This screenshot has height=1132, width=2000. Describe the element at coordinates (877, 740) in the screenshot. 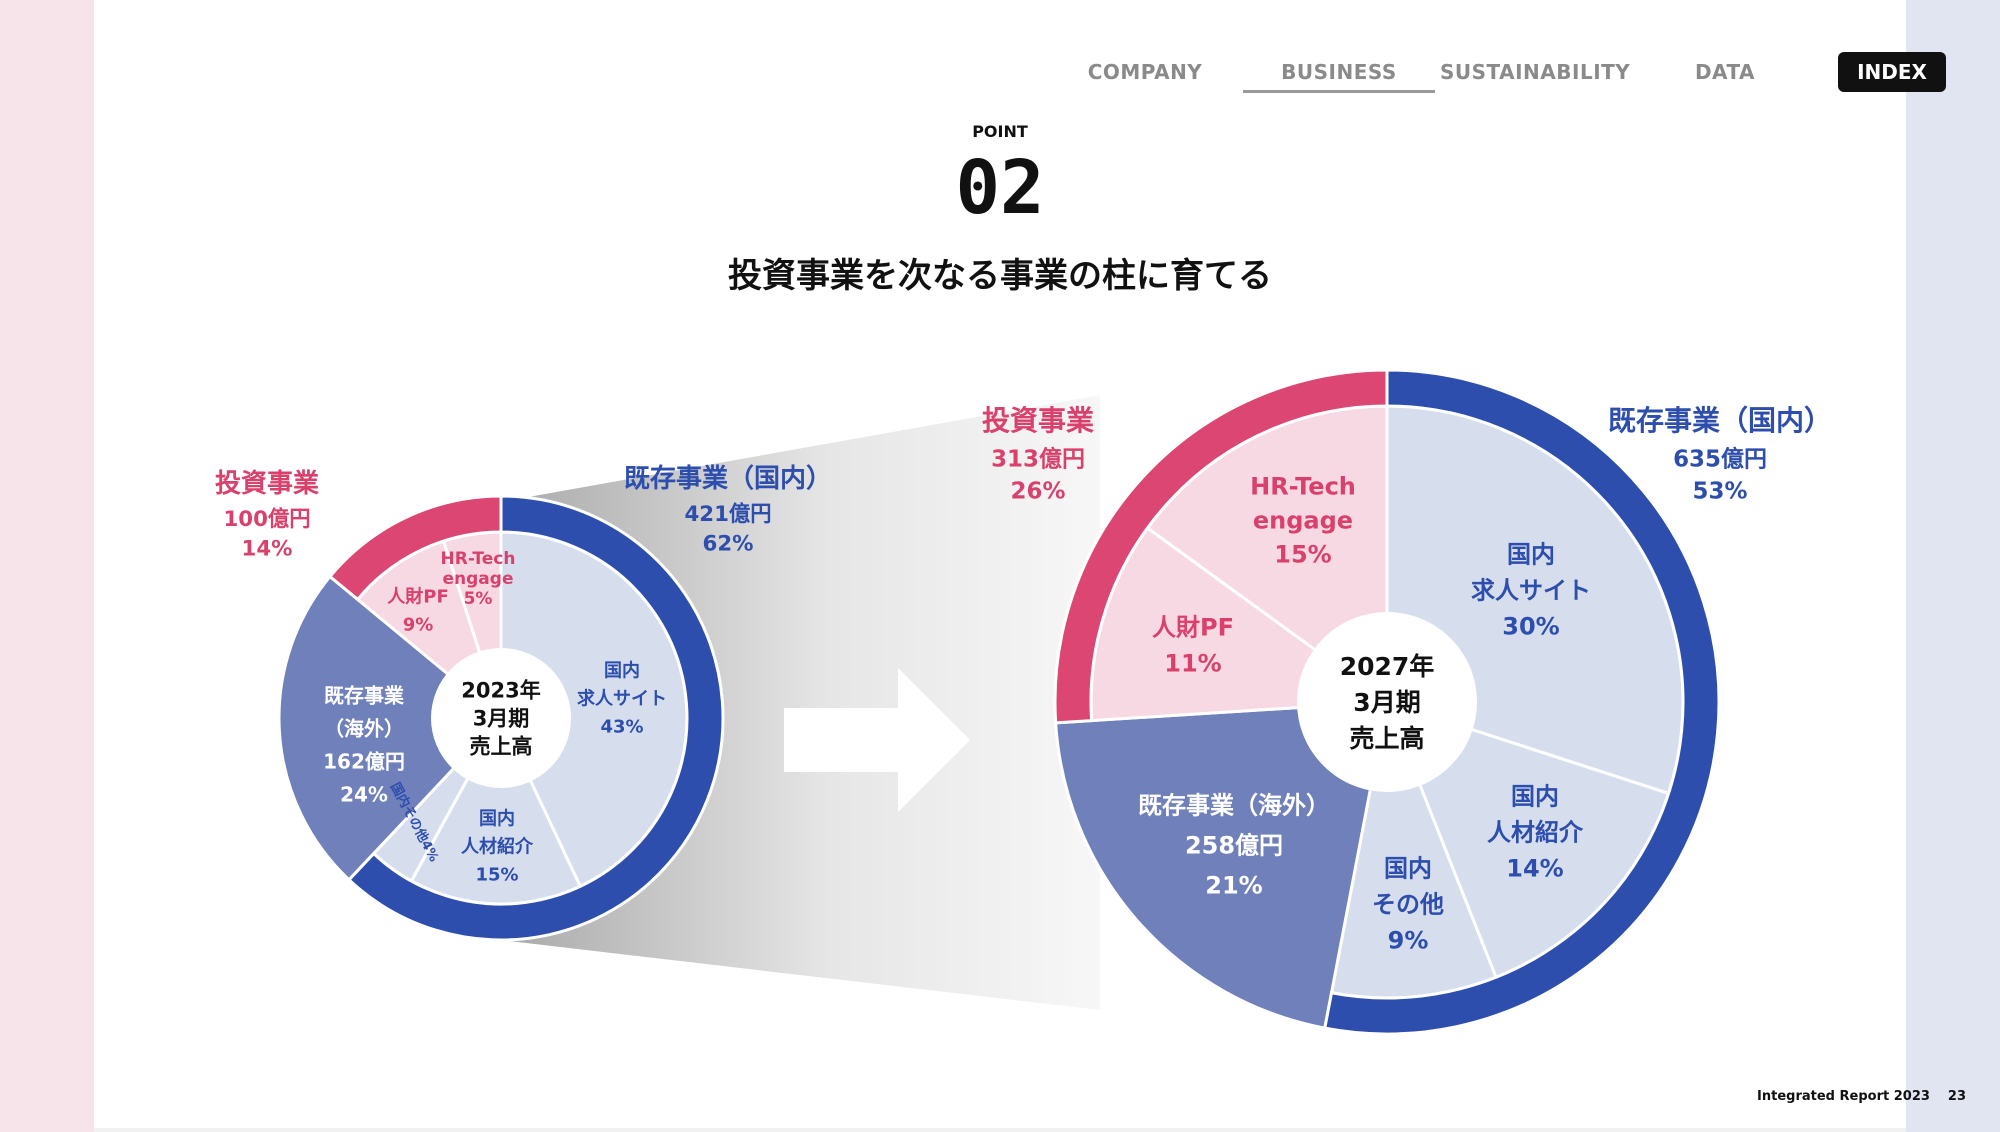

I see `right-arrow-icon` at that location.